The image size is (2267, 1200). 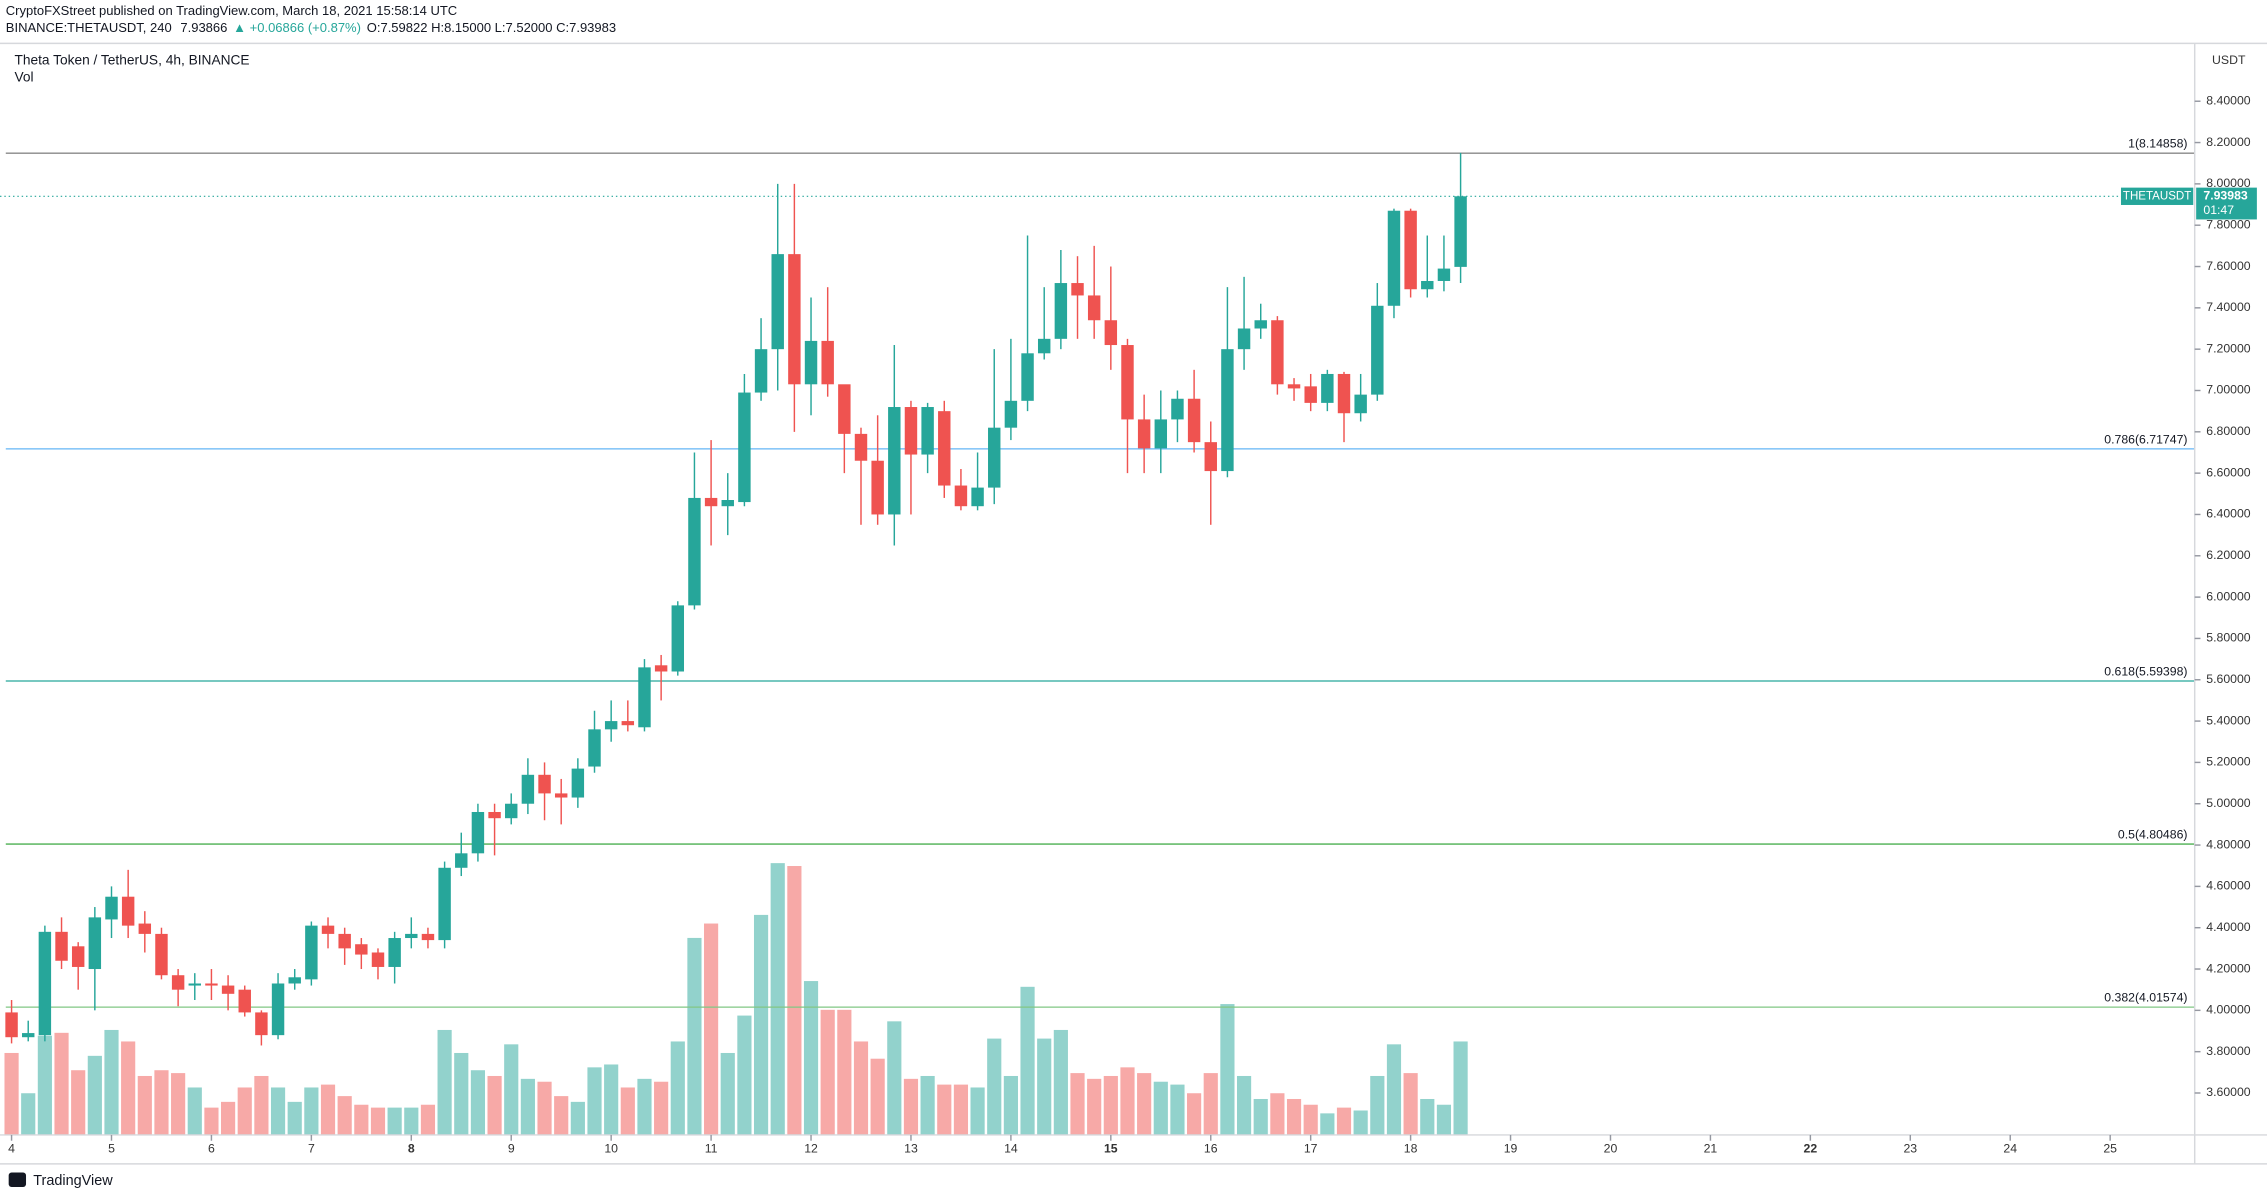 I want to click on y-tick-label: 8.00000, so click(x=2228, y=183).